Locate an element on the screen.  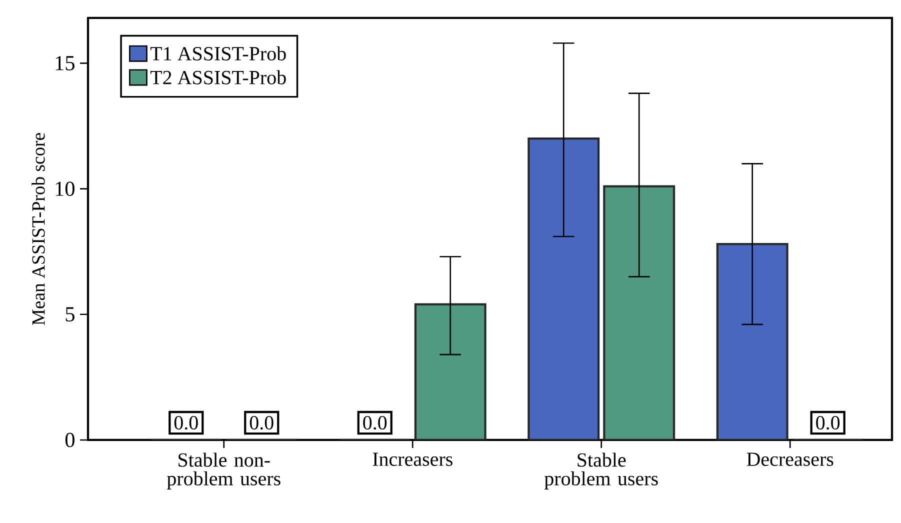
y-tick-label: 10 is located at coordinates (65, 189).